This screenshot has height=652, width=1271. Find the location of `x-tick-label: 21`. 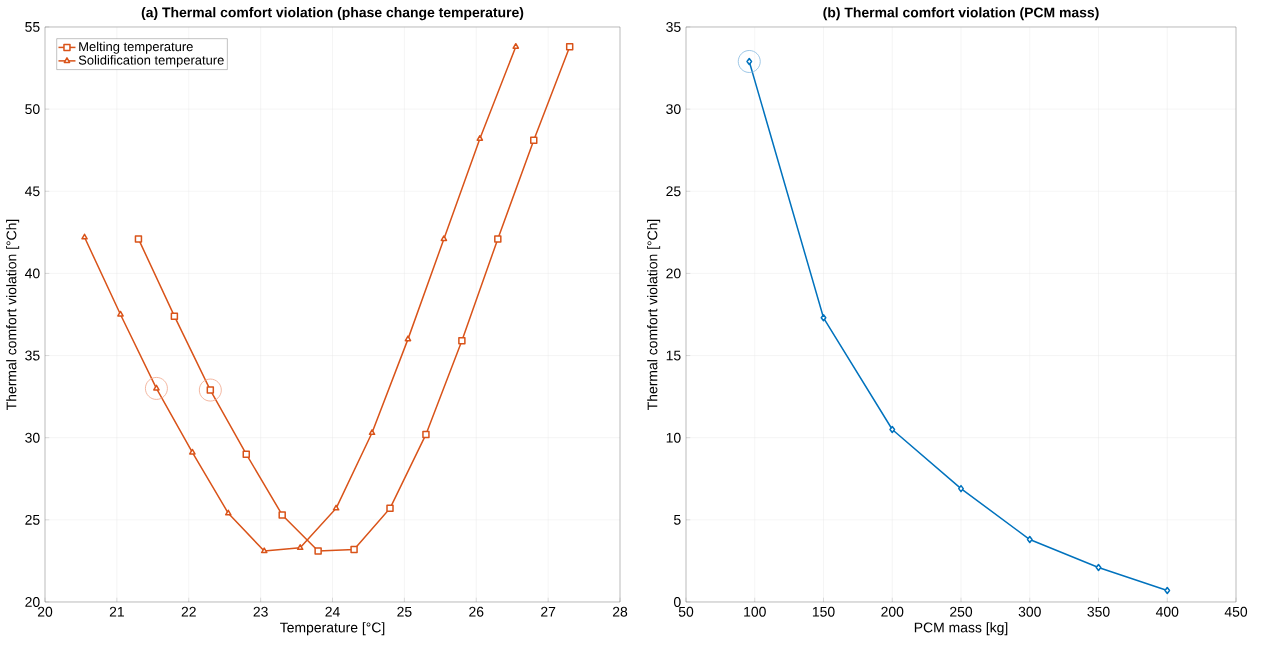

x-tick-label: 21 is located at coordinates (116, 611).